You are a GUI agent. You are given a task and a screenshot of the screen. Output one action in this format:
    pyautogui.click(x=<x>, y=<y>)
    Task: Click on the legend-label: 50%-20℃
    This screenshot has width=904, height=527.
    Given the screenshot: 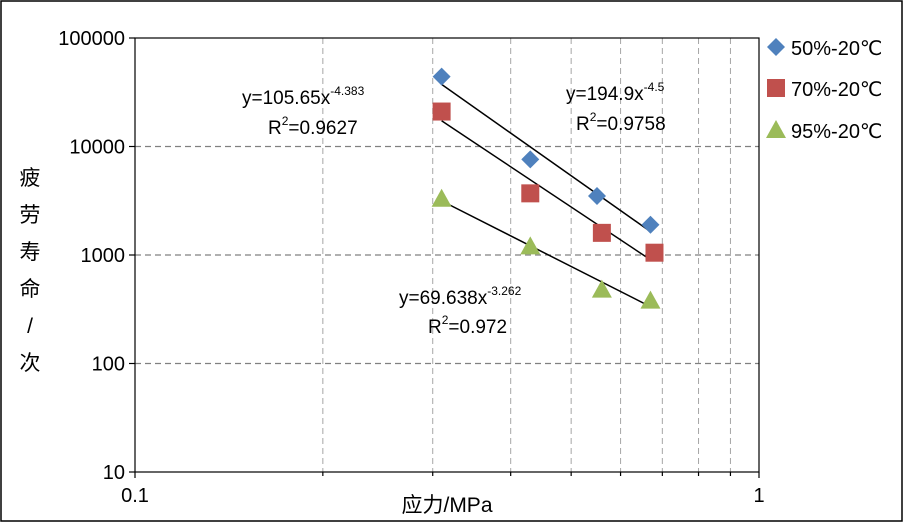 What is the action you would take?
    pyautogui.click(x=836, y=49)
    